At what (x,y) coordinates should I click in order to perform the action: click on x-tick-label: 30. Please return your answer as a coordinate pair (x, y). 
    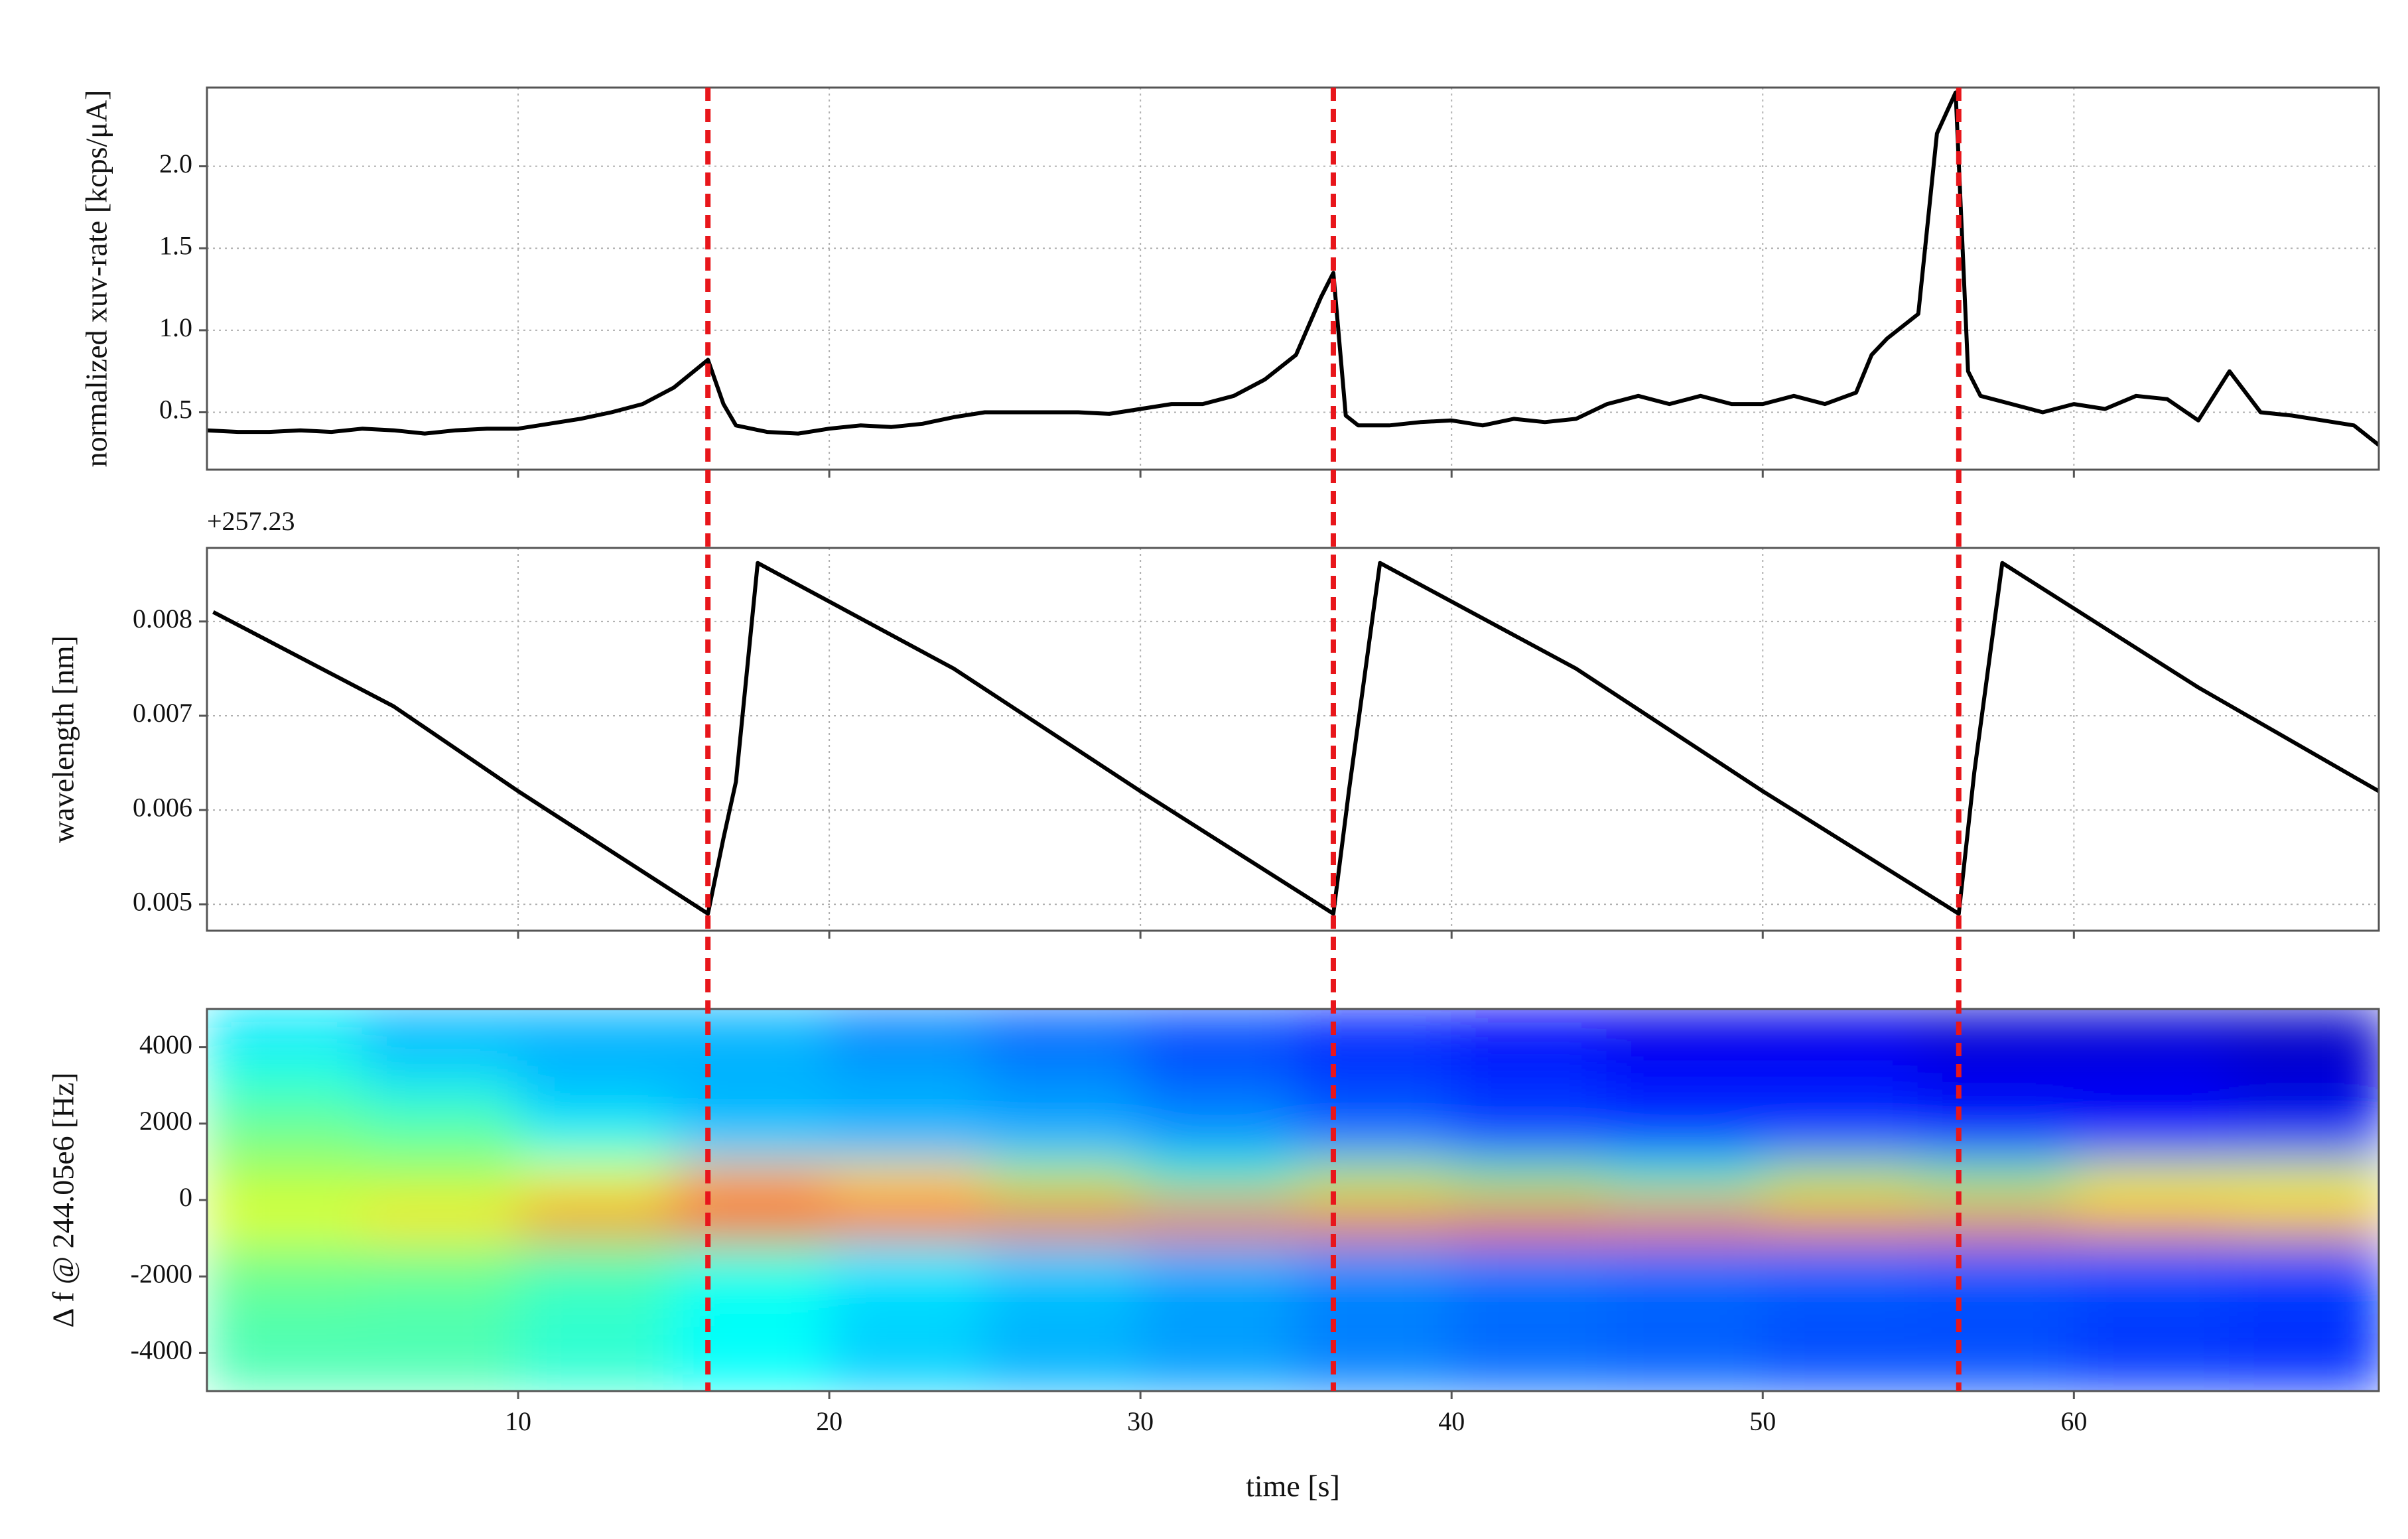
    Looking at the image, I should click on (1140, 1421).